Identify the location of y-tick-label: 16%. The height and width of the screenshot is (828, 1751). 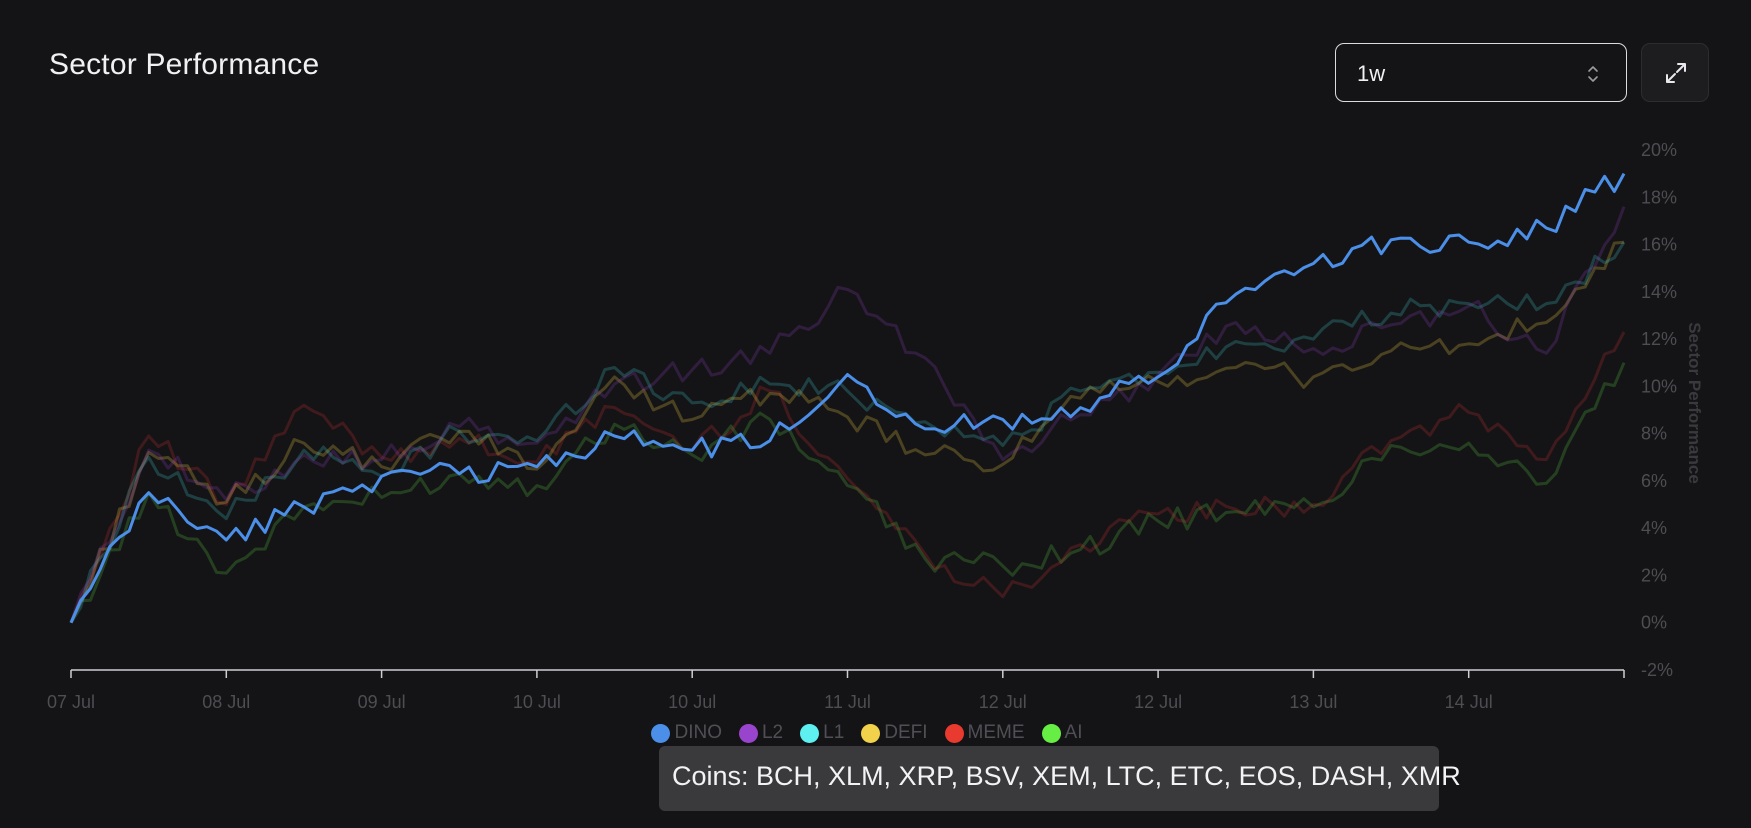
(1659, 245).